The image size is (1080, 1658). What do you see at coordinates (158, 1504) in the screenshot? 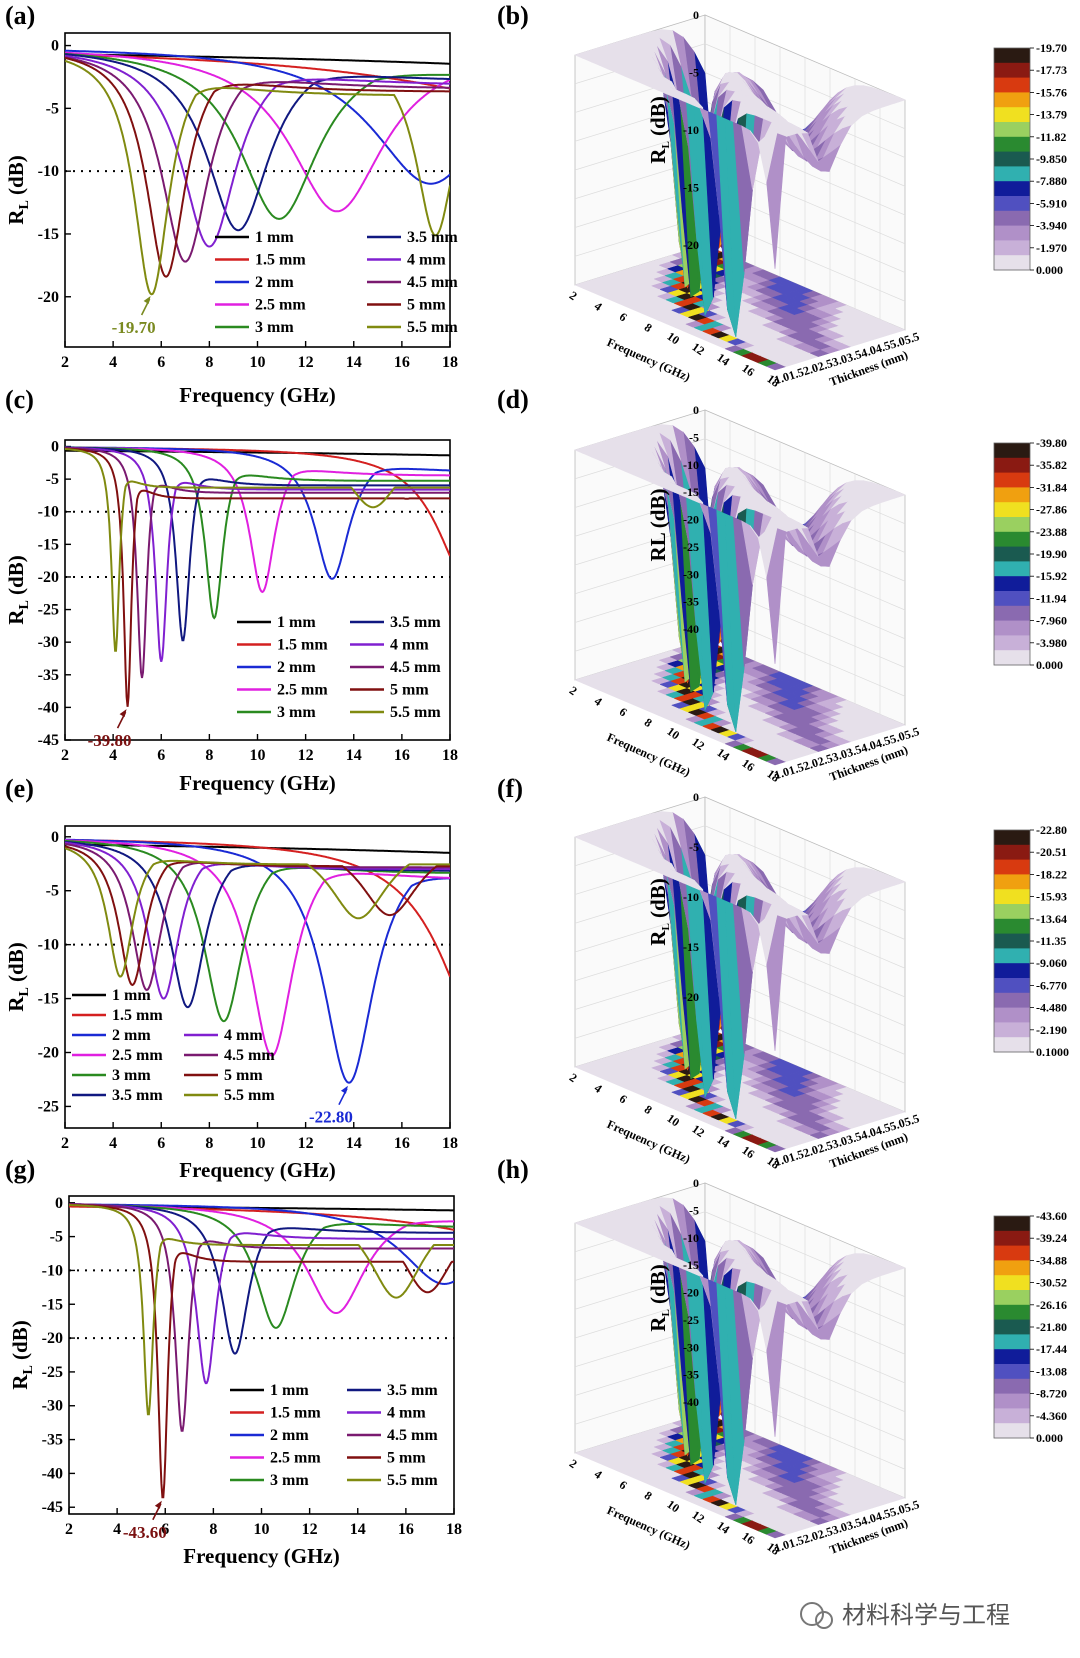
I see `annotation-arrowhead` at bounding box center [158, 1504].